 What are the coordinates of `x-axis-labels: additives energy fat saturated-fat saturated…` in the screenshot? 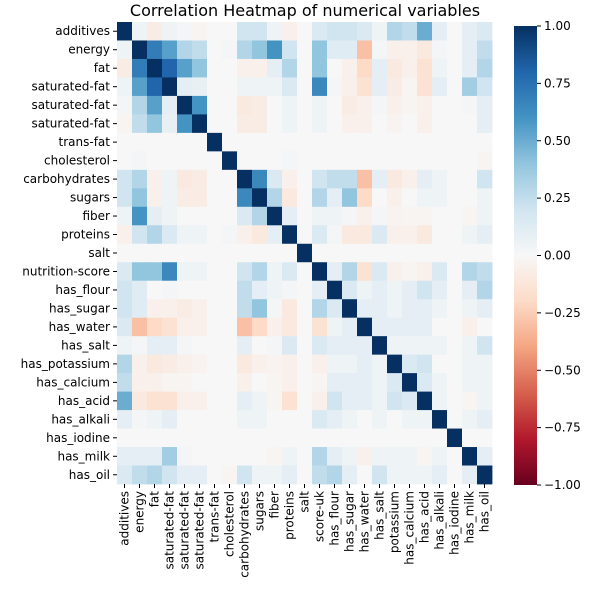 It's located at (305, 531).